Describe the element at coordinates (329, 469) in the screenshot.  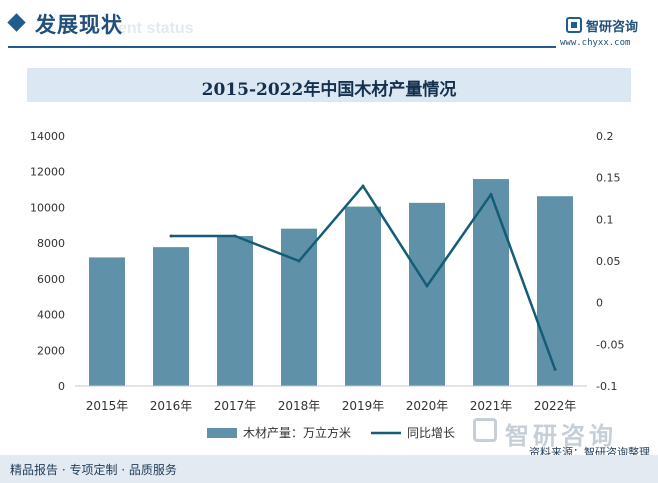
I see `footer-bar: 精品报告 · 专项定制 · 品质服务` at that location.